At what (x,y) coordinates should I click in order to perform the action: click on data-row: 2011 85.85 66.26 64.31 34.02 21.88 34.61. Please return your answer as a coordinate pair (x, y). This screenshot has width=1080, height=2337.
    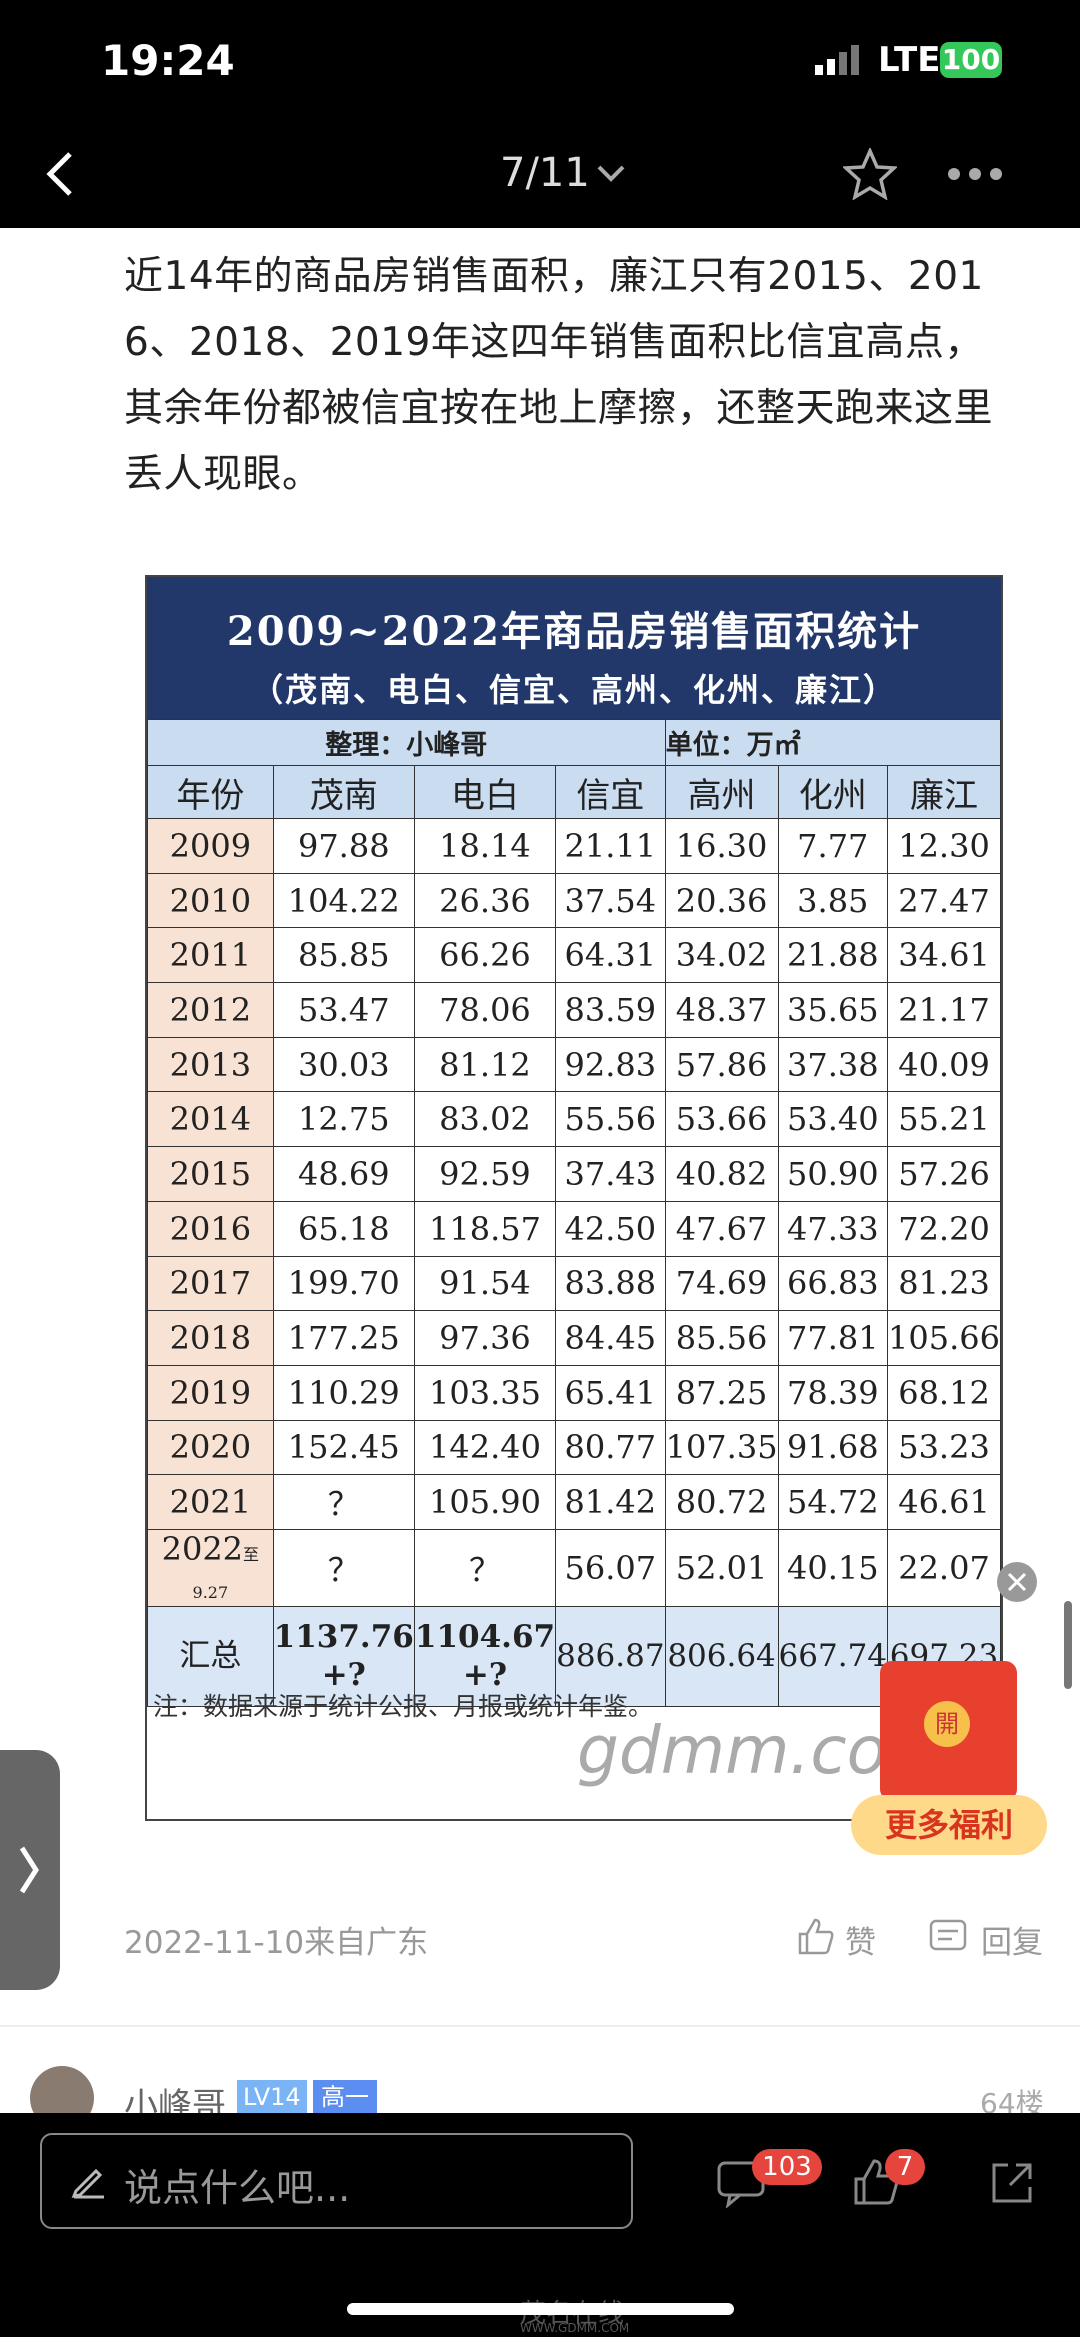
    Looking at the image, I should click on (574, 955).